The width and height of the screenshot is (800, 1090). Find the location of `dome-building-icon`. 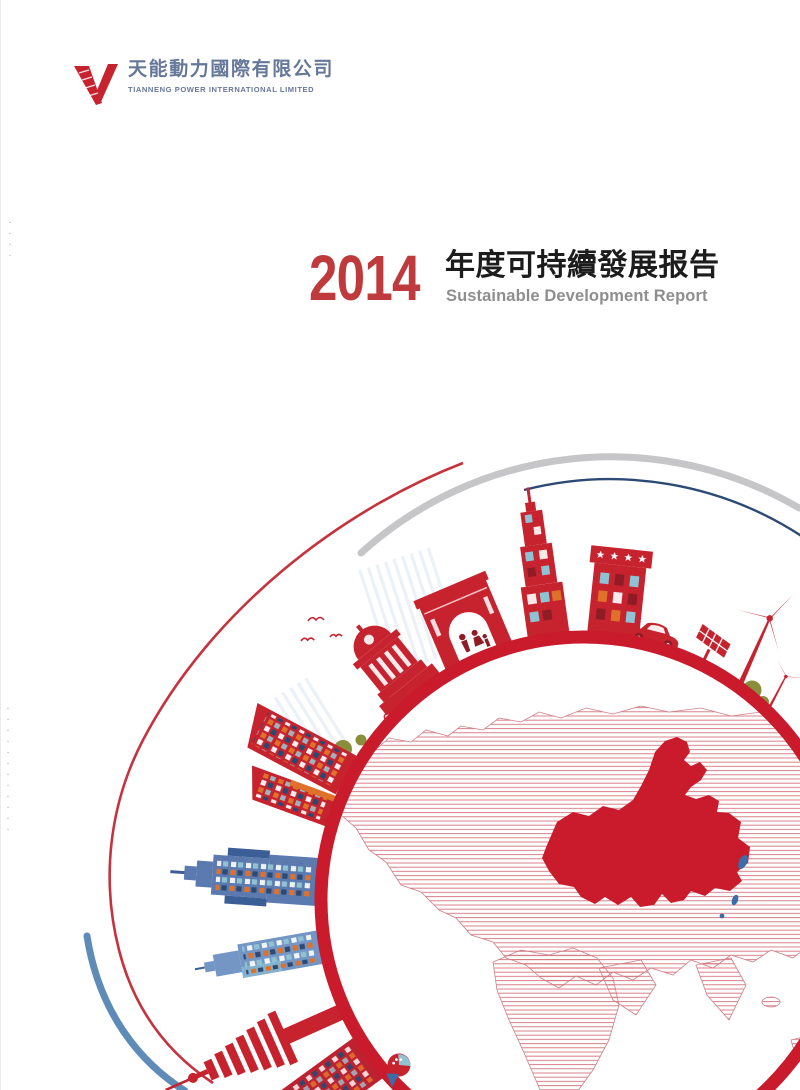

dome-building-icon is located at coordinates (396, 670).